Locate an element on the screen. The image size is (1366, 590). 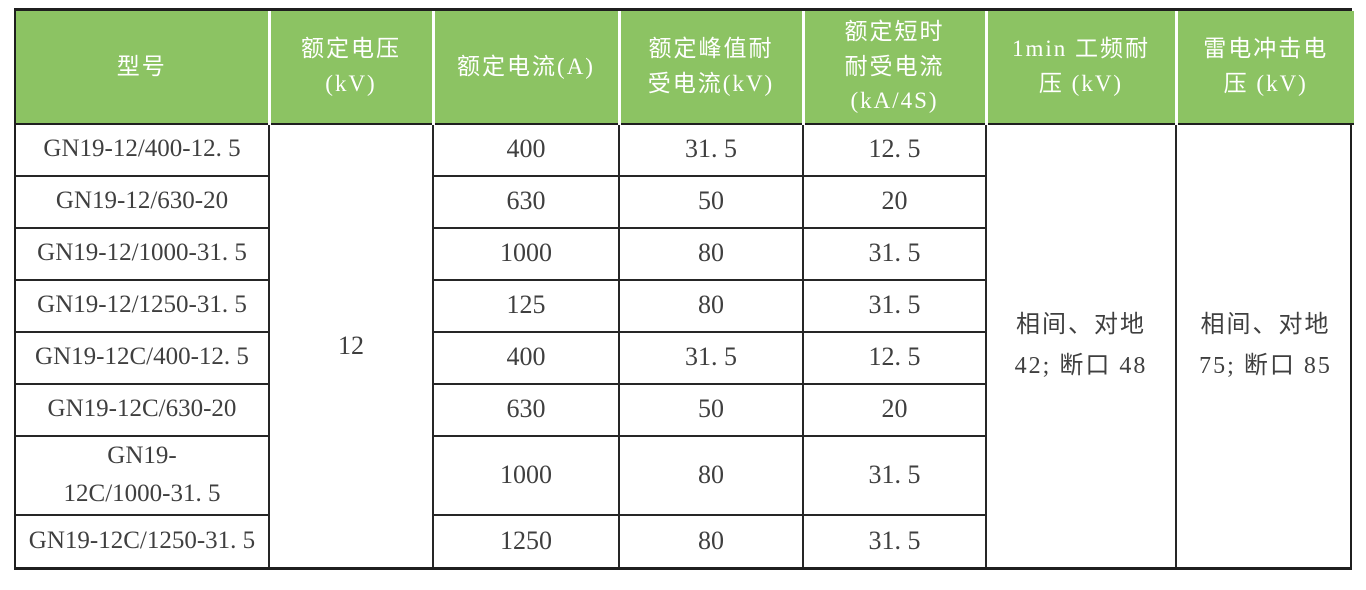
header-short-time-withstand-current: 额定短时 耐受电流 (kA/4S) is located at coordinates (893, 68).